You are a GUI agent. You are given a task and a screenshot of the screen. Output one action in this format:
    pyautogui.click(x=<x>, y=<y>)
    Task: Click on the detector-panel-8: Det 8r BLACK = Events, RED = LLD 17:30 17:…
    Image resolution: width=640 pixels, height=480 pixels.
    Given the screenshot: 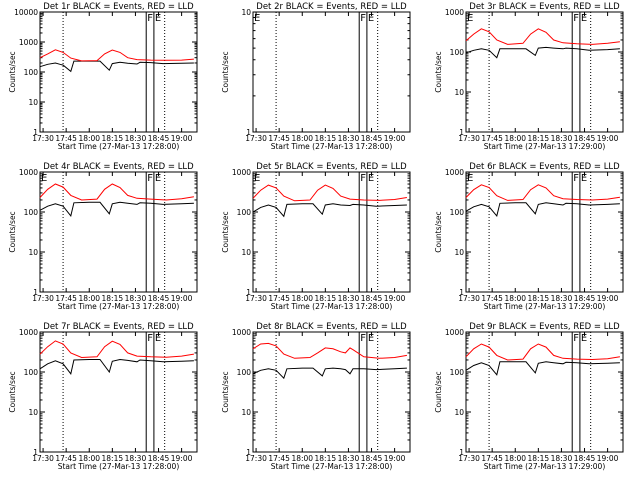 What is the action you would take?
    pyautogui.click(x=316, y=396)
    